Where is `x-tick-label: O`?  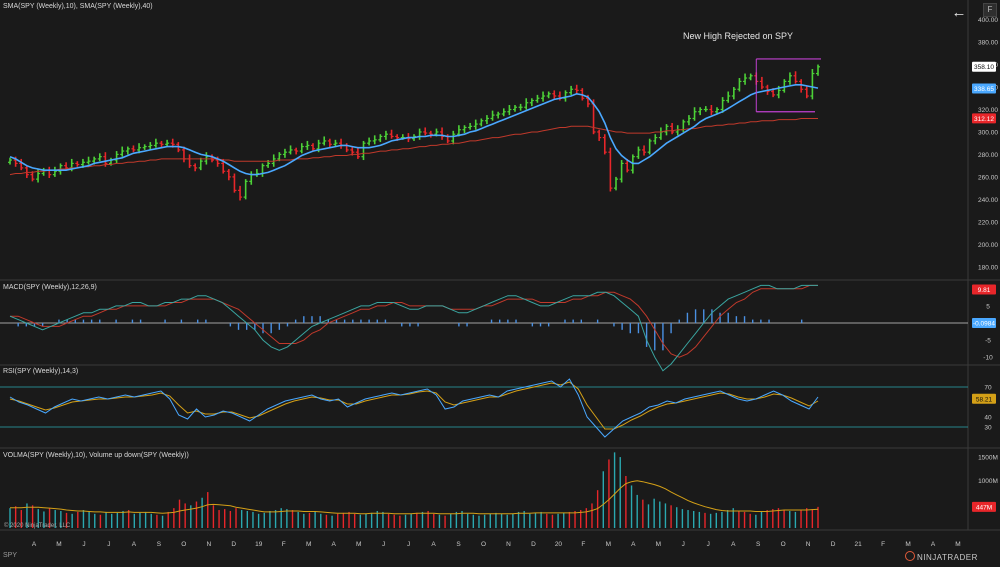
x-tick-label: O is located at coordinates (783, 544).